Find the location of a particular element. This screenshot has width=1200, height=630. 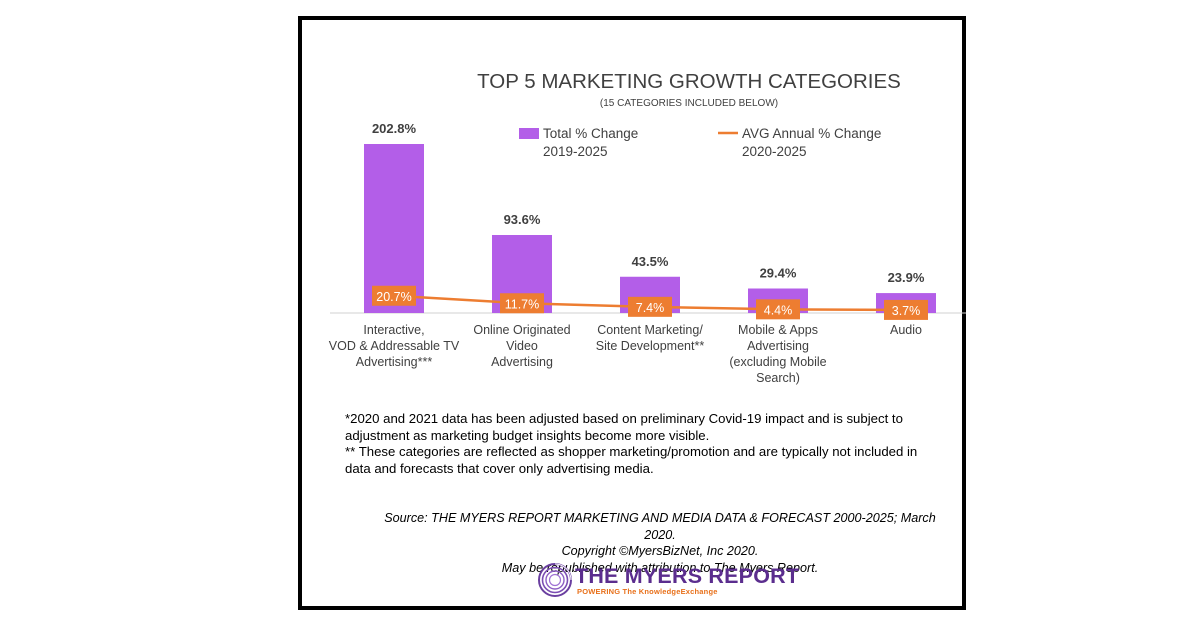

line-value-label: 11.7% is located at coordinates (522, 304).